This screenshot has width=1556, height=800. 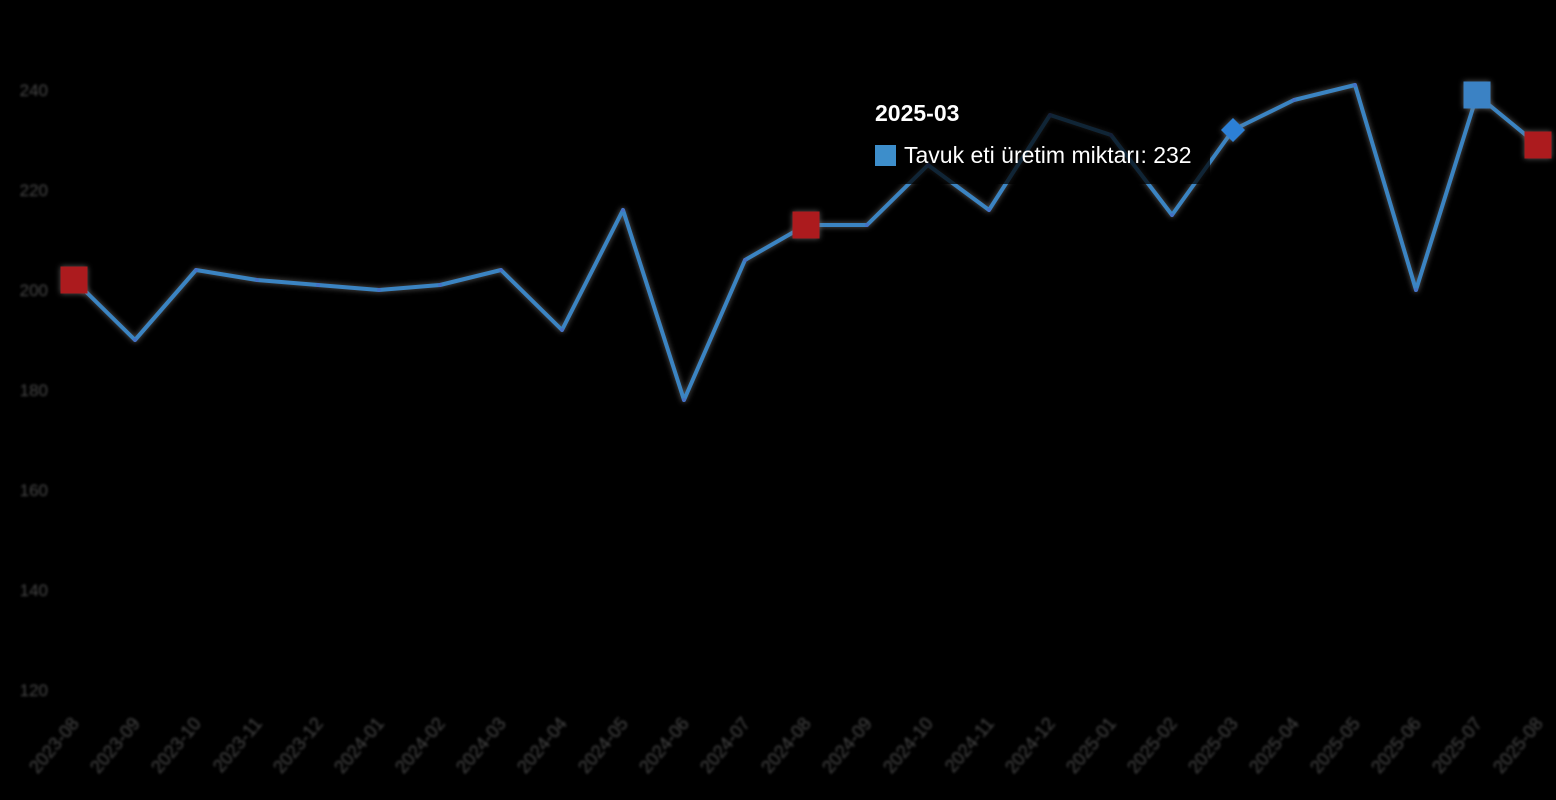 I want to click on y-axis-tick-label: 160, so click(x=34, y=490).